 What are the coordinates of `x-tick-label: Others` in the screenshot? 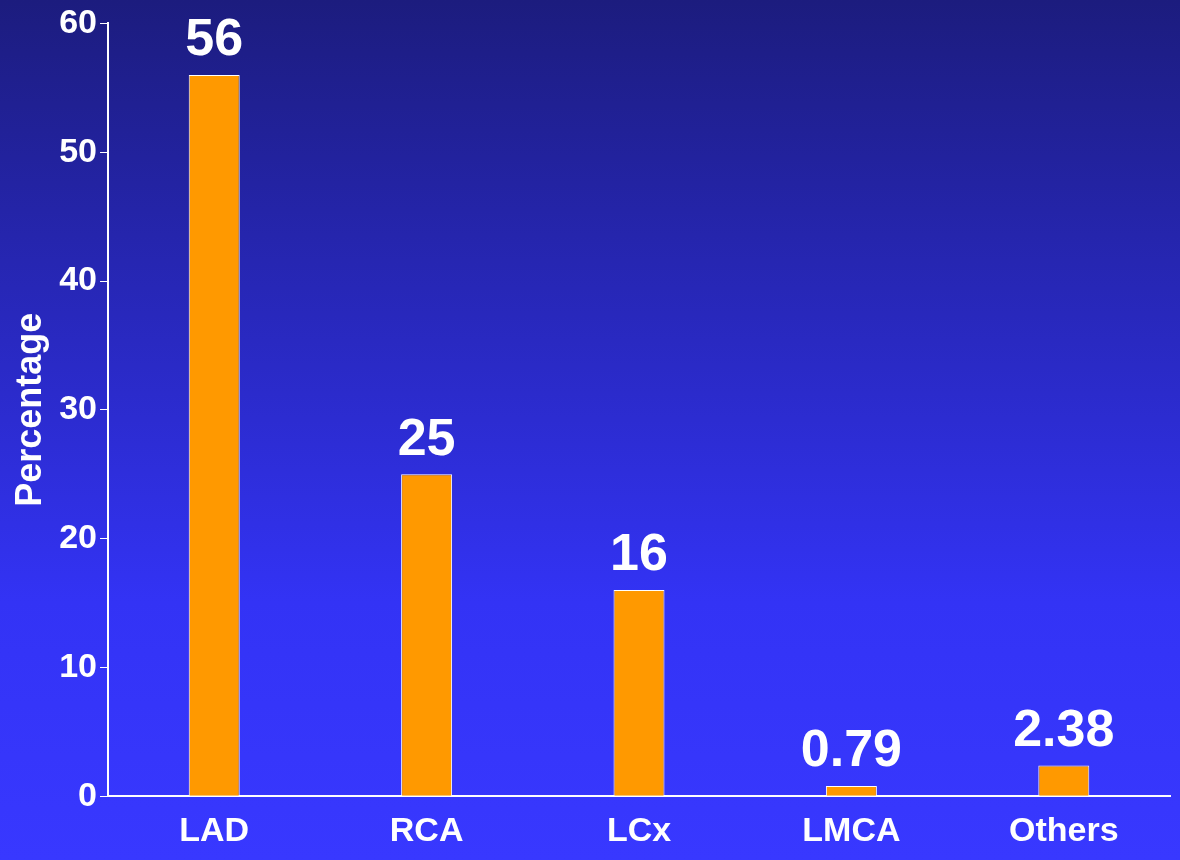 It's located at (1064, 828).